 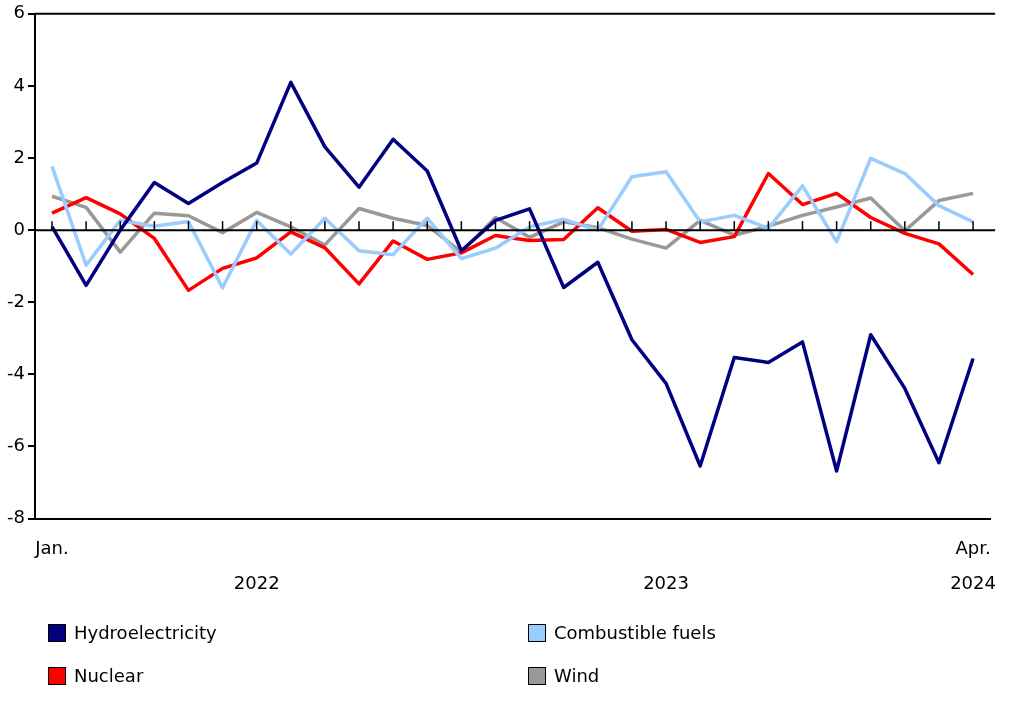 I want to click on legend-label: Hydroelectricity, so click(x=145, y=632).